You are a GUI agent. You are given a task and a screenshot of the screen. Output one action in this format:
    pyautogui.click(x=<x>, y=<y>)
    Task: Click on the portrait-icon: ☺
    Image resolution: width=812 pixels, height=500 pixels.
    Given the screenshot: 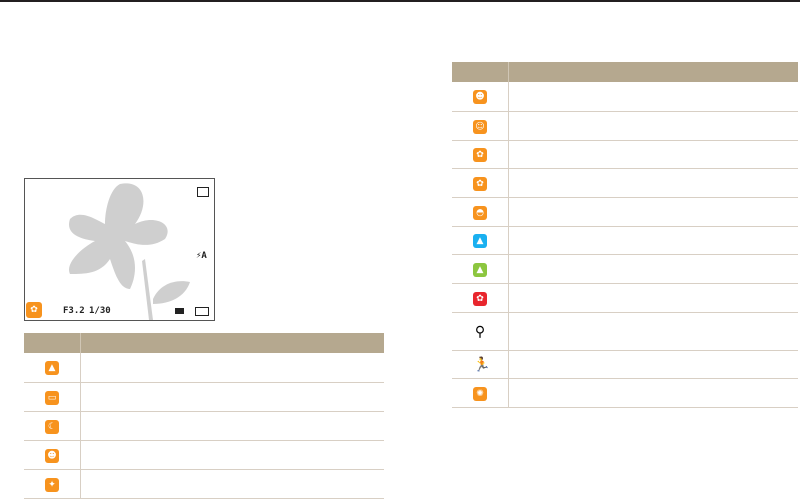 What is the action you would take?
    pyautogui.click(x=480, y=126)
    